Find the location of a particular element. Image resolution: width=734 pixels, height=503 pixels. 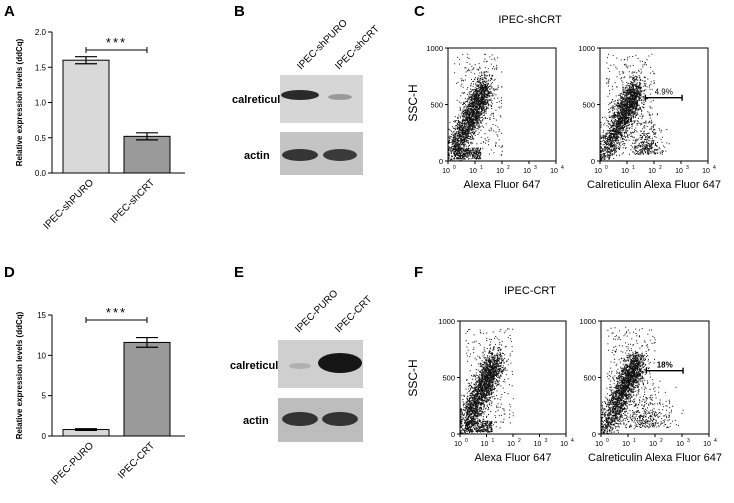

gate-percentage: 4.9% is located at coordinates (664, 92).